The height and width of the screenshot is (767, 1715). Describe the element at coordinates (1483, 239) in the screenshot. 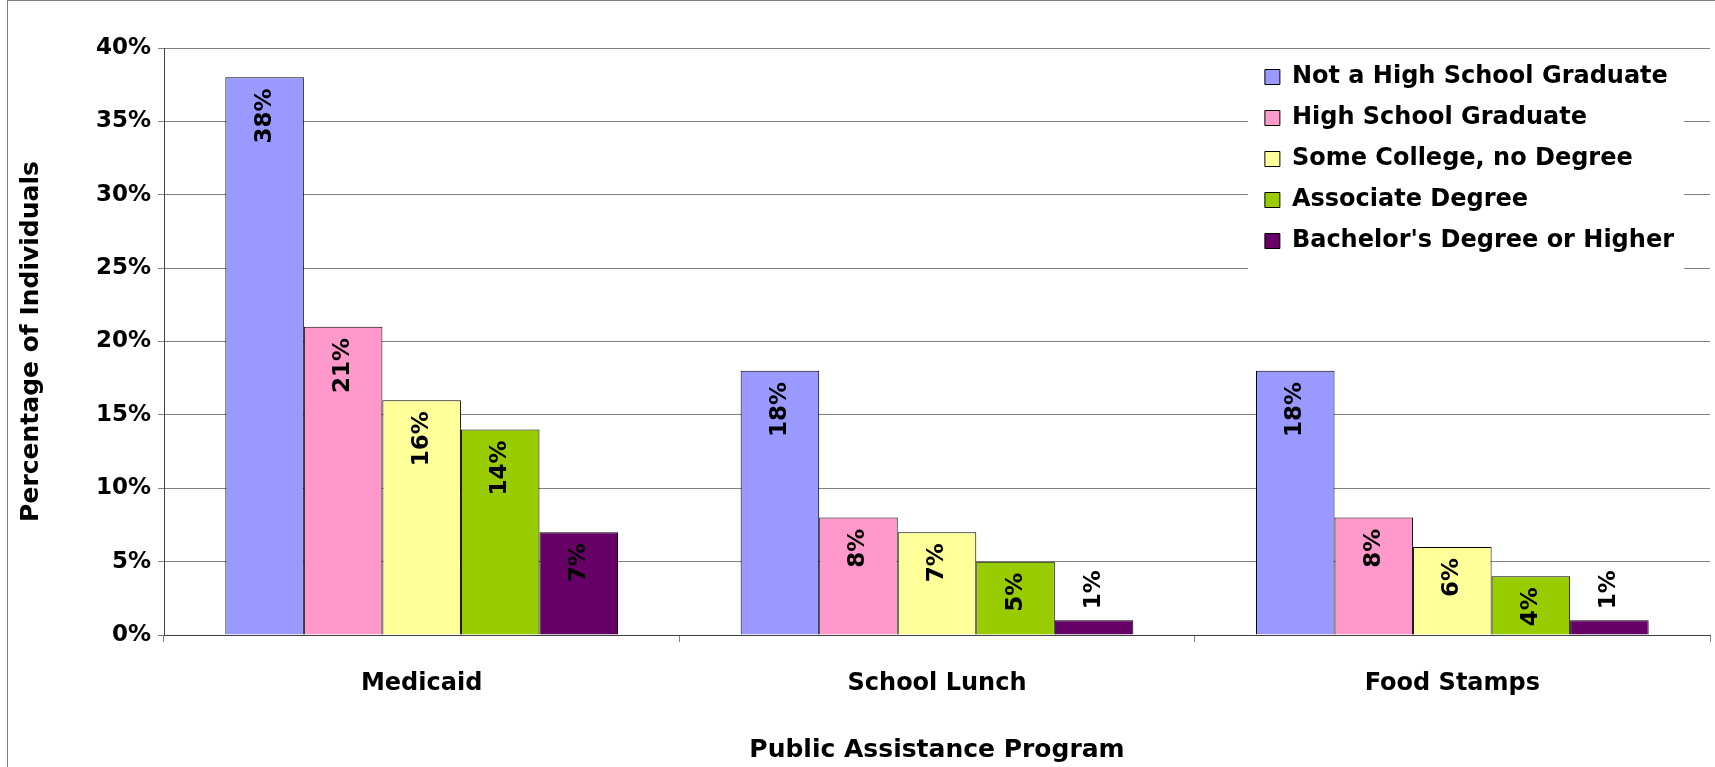

I see `legend-label: Bachelor's Degree or Higher` at that location.